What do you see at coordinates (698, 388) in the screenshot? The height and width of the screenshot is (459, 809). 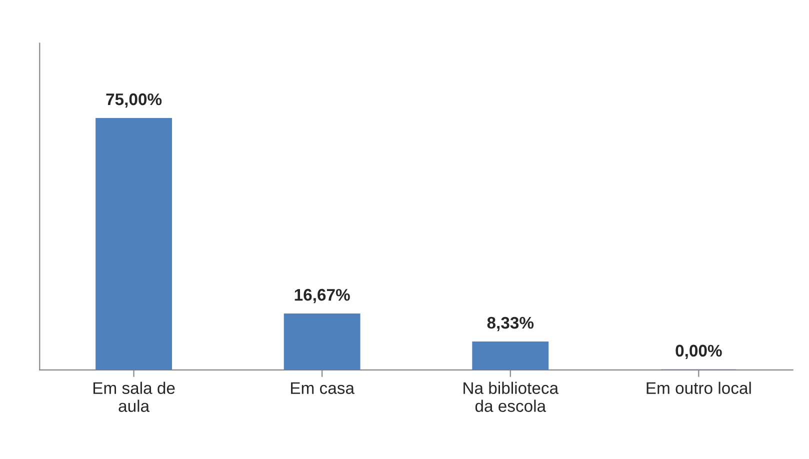 I see `x-tick-label: Em outro local` at bounding box center [698, 388].